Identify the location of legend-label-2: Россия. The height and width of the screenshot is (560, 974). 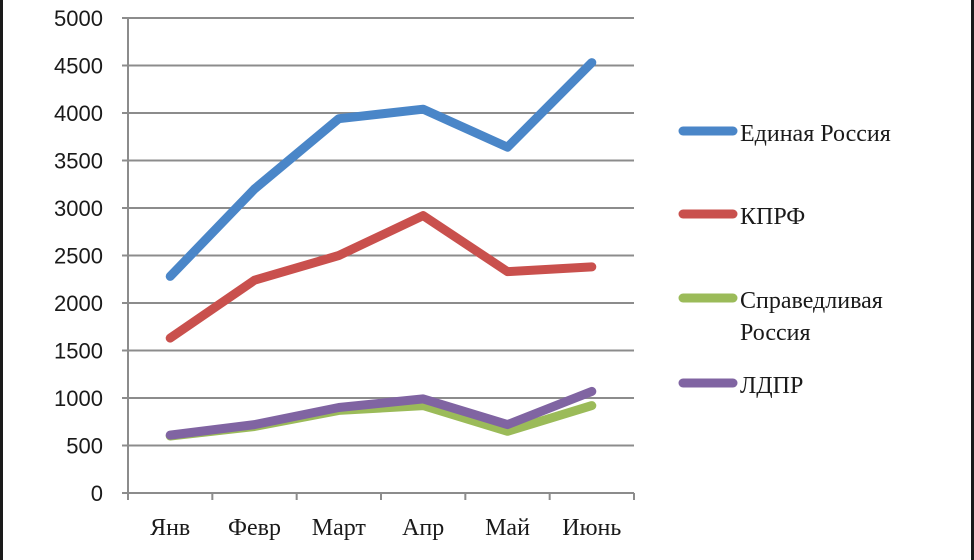
(775, 333).